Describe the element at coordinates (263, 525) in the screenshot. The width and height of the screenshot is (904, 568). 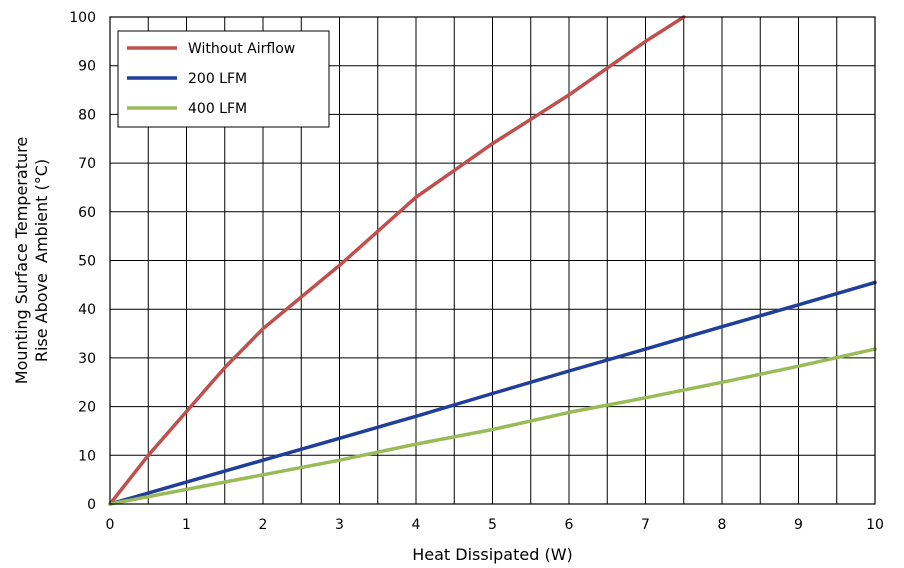
I see `x-tick-label: 2` at that location.